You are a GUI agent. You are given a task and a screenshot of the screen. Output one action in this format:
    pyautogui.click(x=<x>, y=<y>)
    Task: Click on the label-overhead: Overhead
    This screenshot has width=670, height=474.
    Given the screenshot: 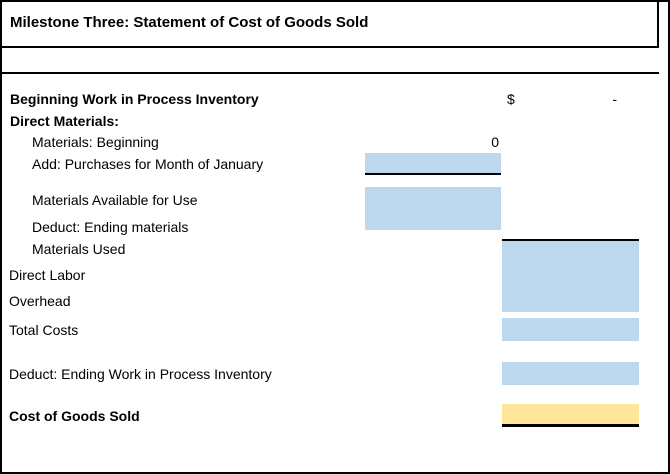 What is the action you would take?
    pyautogui.click(x=40, y=301)
    